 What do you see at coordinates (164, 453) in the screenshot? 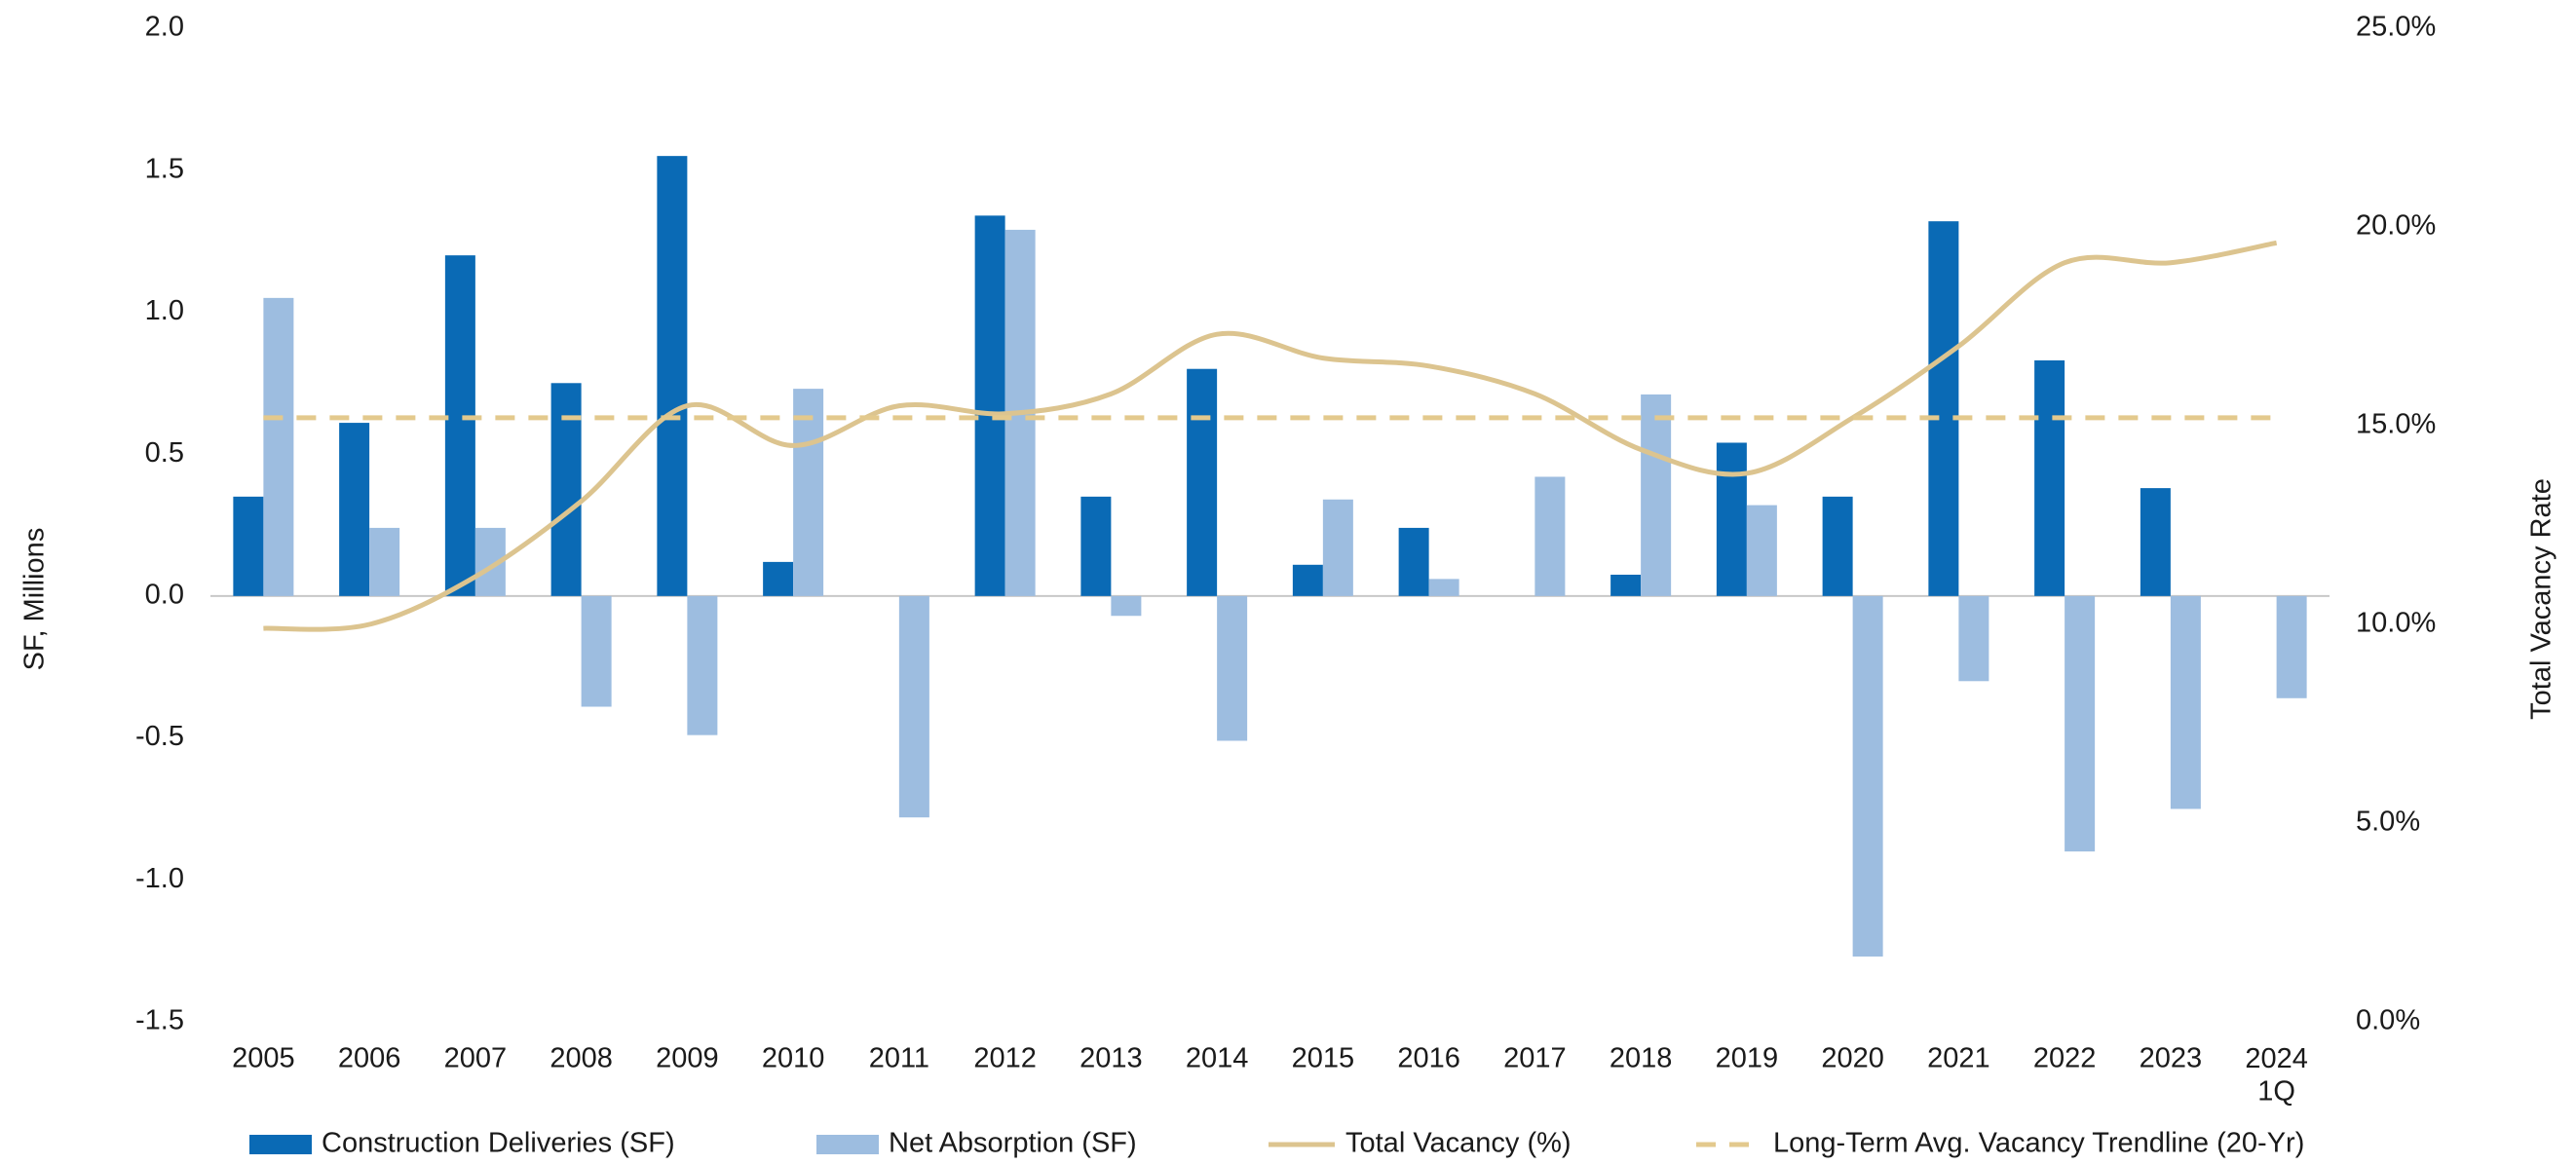
I see `y-tick-label: 0.5` at bounding box center [164, 453].